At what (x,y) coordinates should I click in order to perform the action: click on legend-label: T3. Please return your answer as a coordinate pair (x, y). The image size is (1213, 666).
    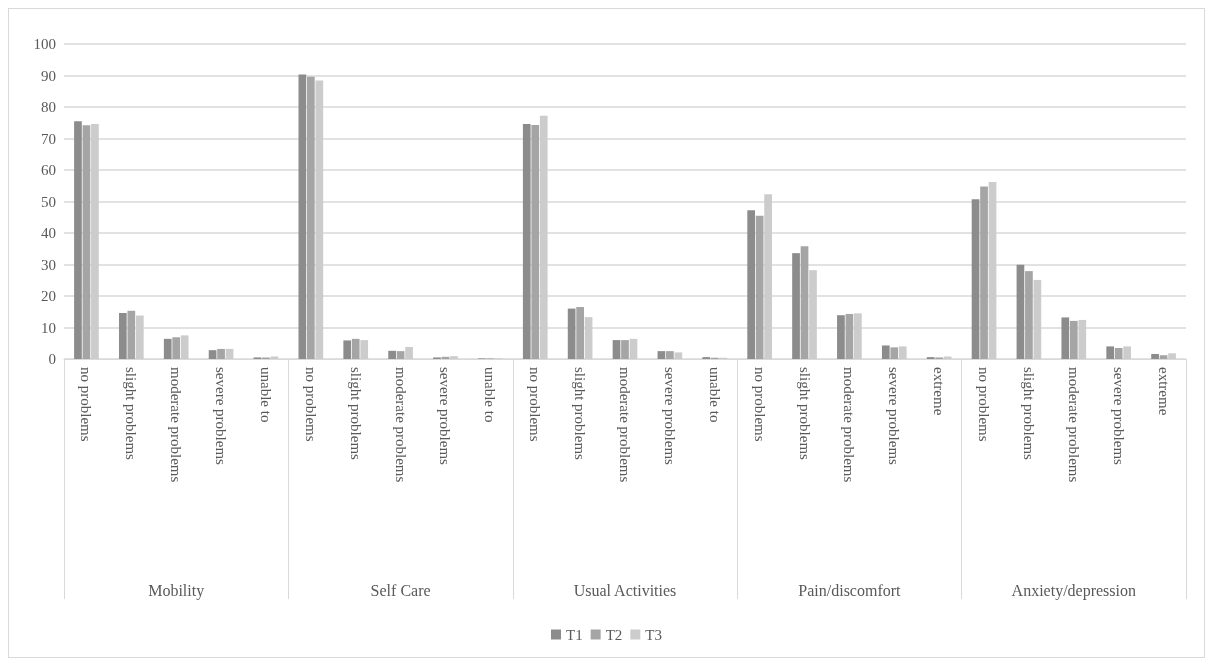
    Looking at the image, I should click on (653, 634).